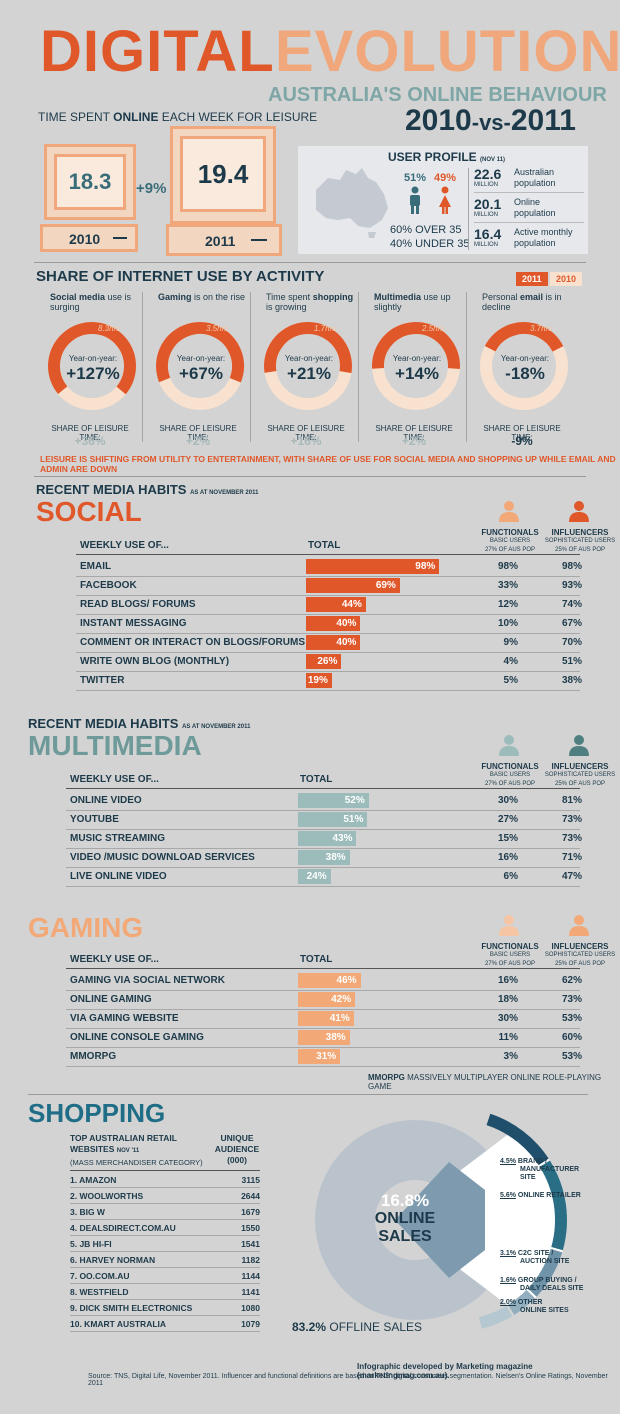 Image resolution: width=620 pixels, height=1414 pixels. Describe the element at coordinates (91, 1244) in the screenshot. I see `retailer-name: 5. JB HI-FI` at that location.